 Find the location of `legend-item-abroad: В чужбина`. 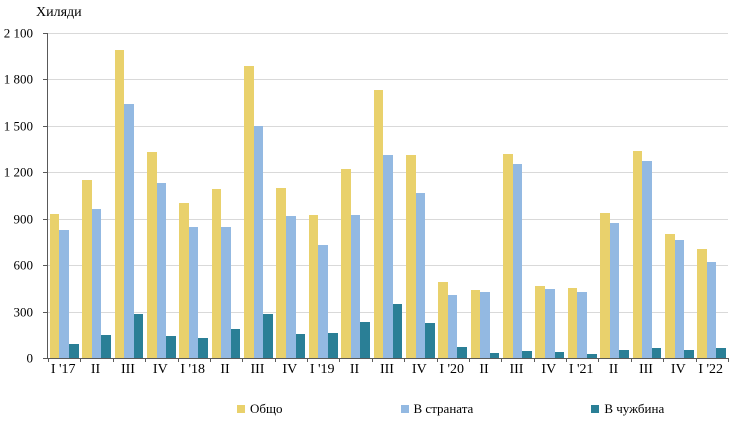

legend-item-abroad: В чужбина is located at coordinates (627, 409).